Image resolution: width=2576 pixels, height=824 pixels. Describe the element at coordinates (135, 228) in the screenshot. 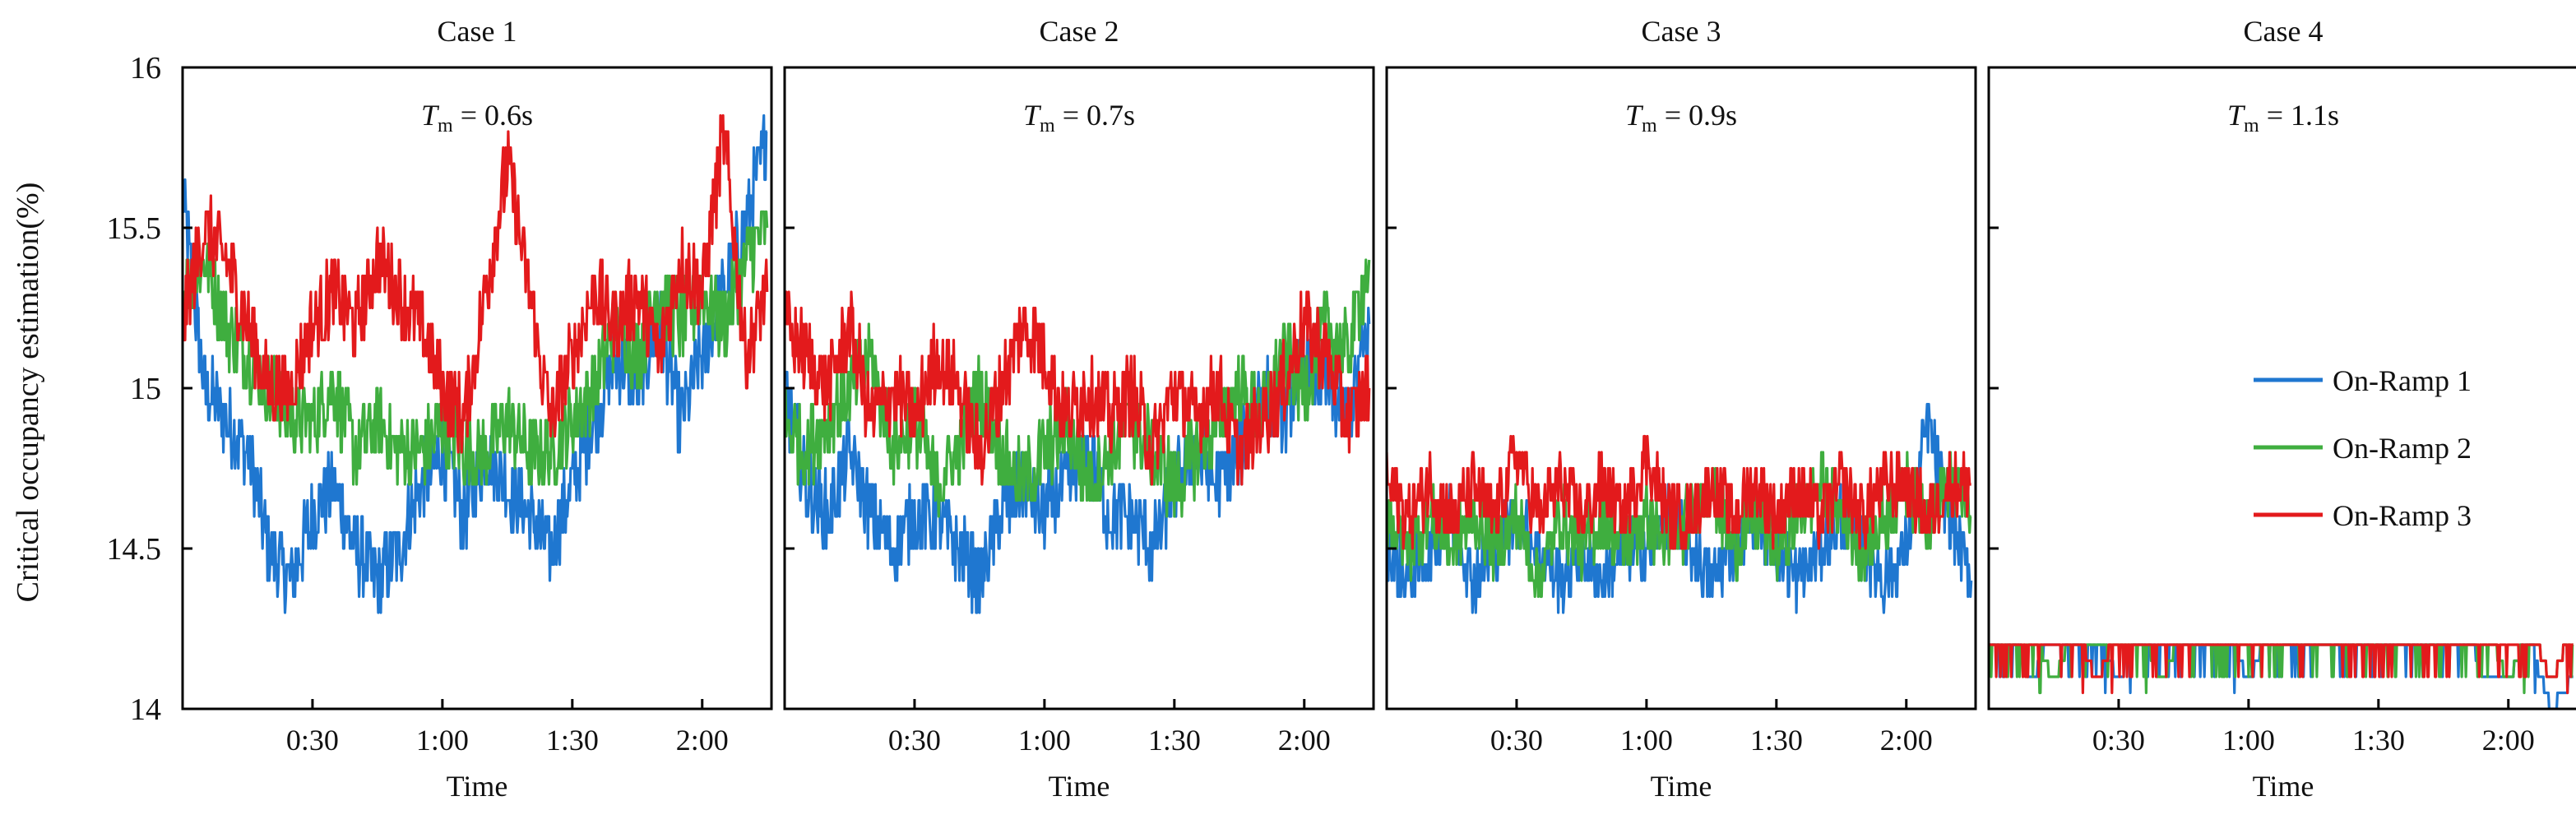

I see `y-tick-label: 15.5` at that location.